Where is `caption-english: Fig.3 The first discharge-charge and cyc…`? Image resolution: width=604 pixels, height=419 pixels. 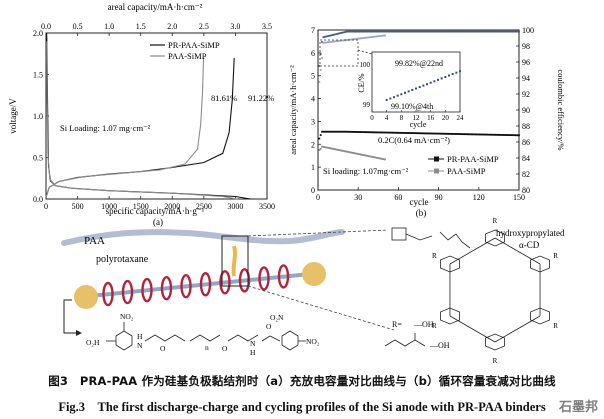
caption-english: Fig.3 The first discharge-charge and cyc… is located at coordinates (302, 407).